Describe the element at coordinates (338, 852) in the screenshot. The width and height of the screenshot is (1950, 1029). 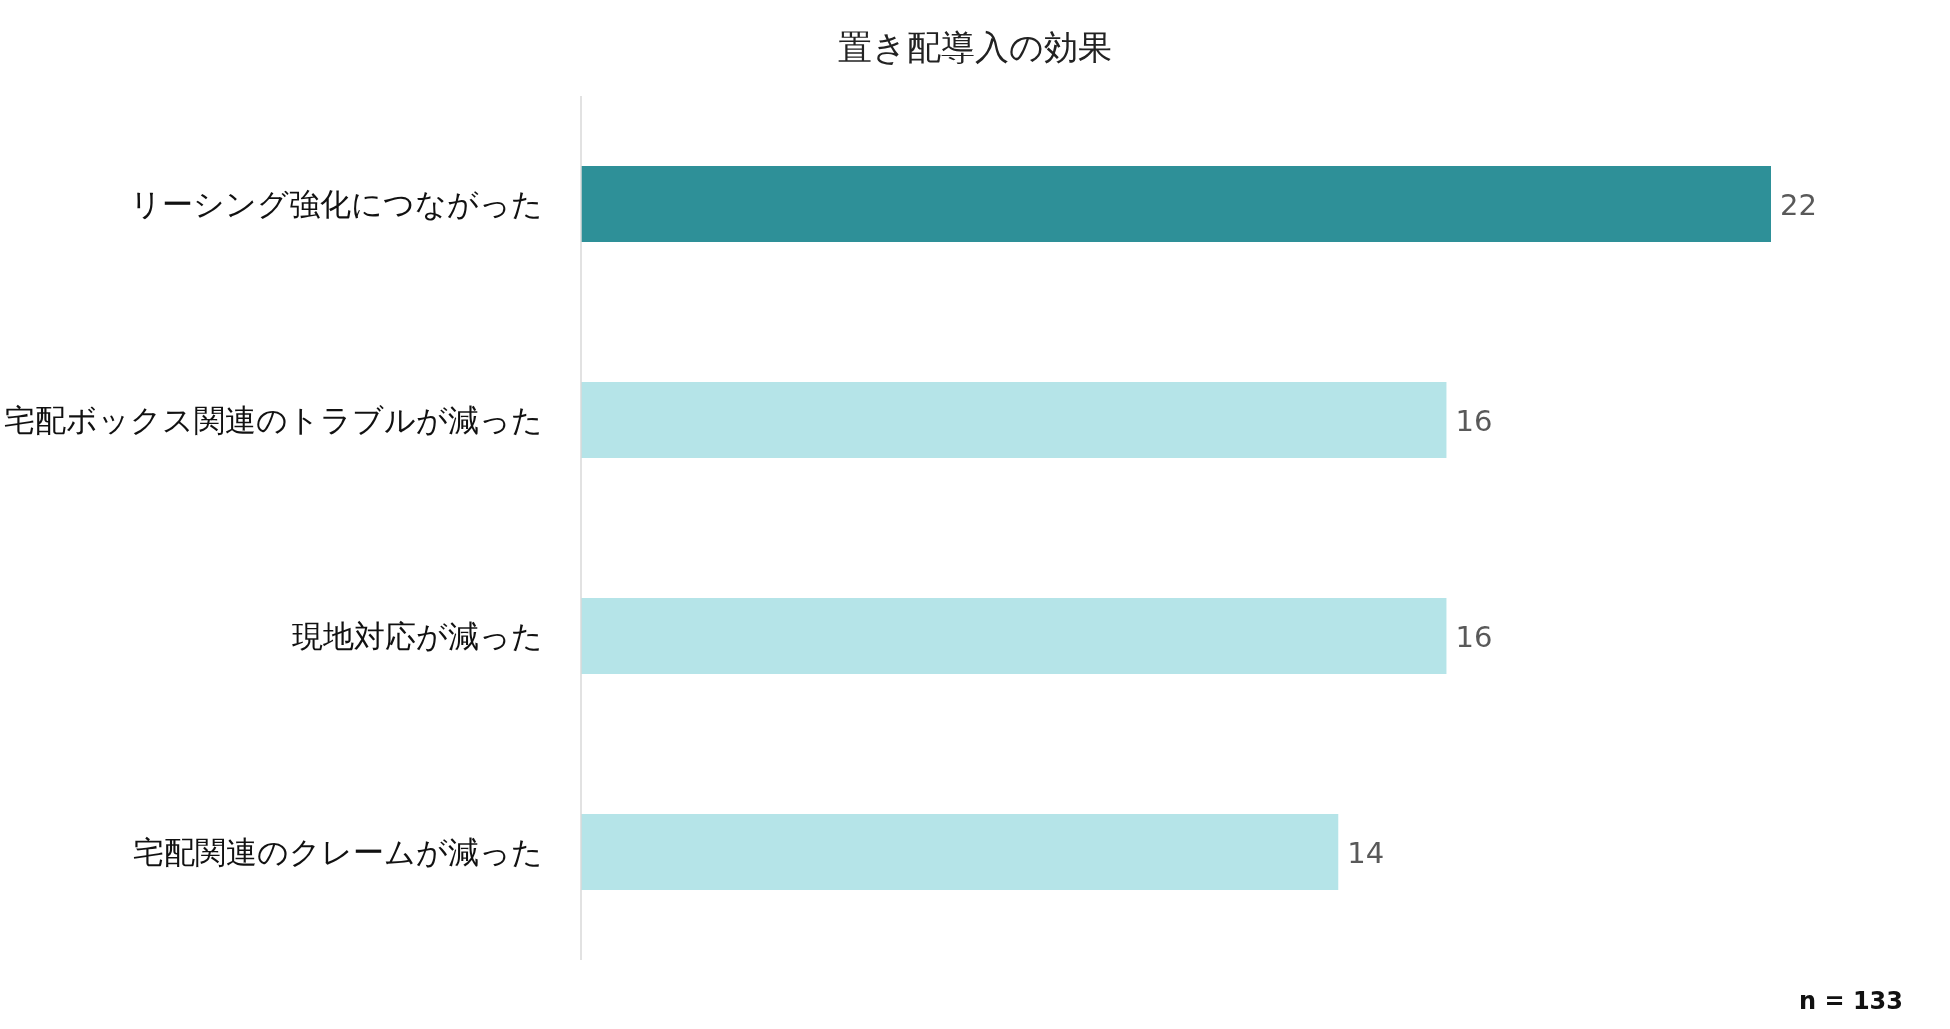
I see `y-tick-label: 宅配関連のクレームが減った` at that location.